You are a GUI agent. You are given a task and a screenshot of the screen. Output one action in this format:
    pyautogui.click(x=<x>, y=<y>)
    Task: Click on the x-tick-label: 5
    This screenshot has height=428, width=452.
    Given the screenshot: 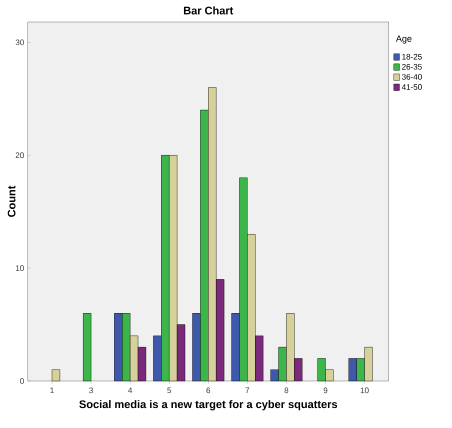 What is the action you would take?
    pyautogui.click(x=169, y=391)
    